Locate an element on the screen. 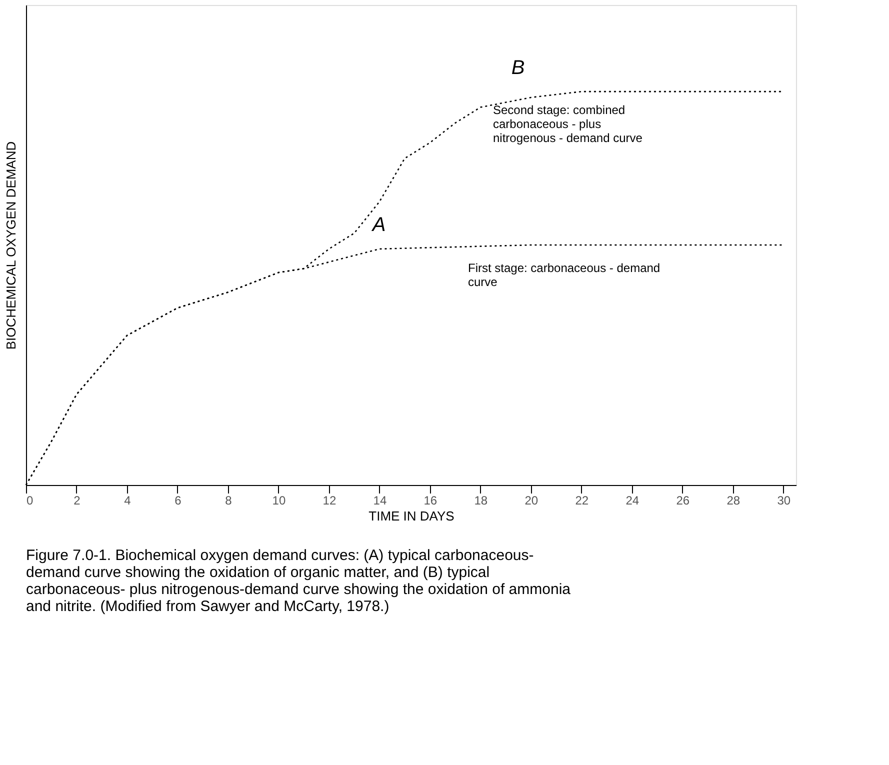  text: B is located at coordinates (518, 68).